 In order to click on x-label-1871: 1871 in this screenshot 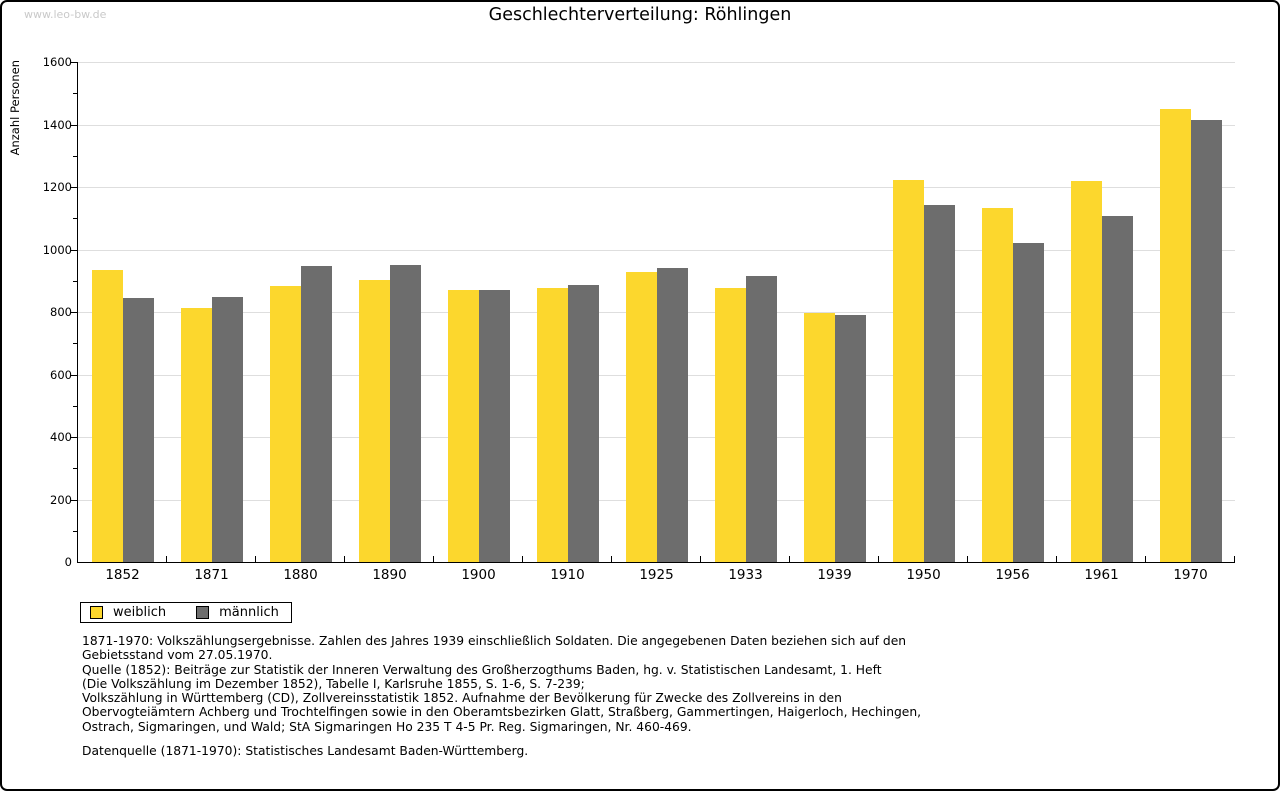, I will do `click(211, 575)`.